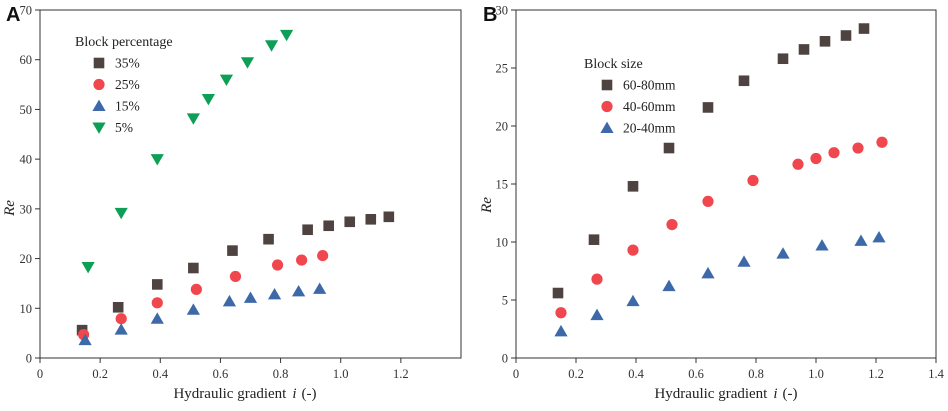 Image resolution: width=948 pixels, height=411 pixels. What do you see at coordinates (309, 394) in the screenshot?
I see `panel-a-x-axis-title-unit: (-)` at bounding box center [309, 394].